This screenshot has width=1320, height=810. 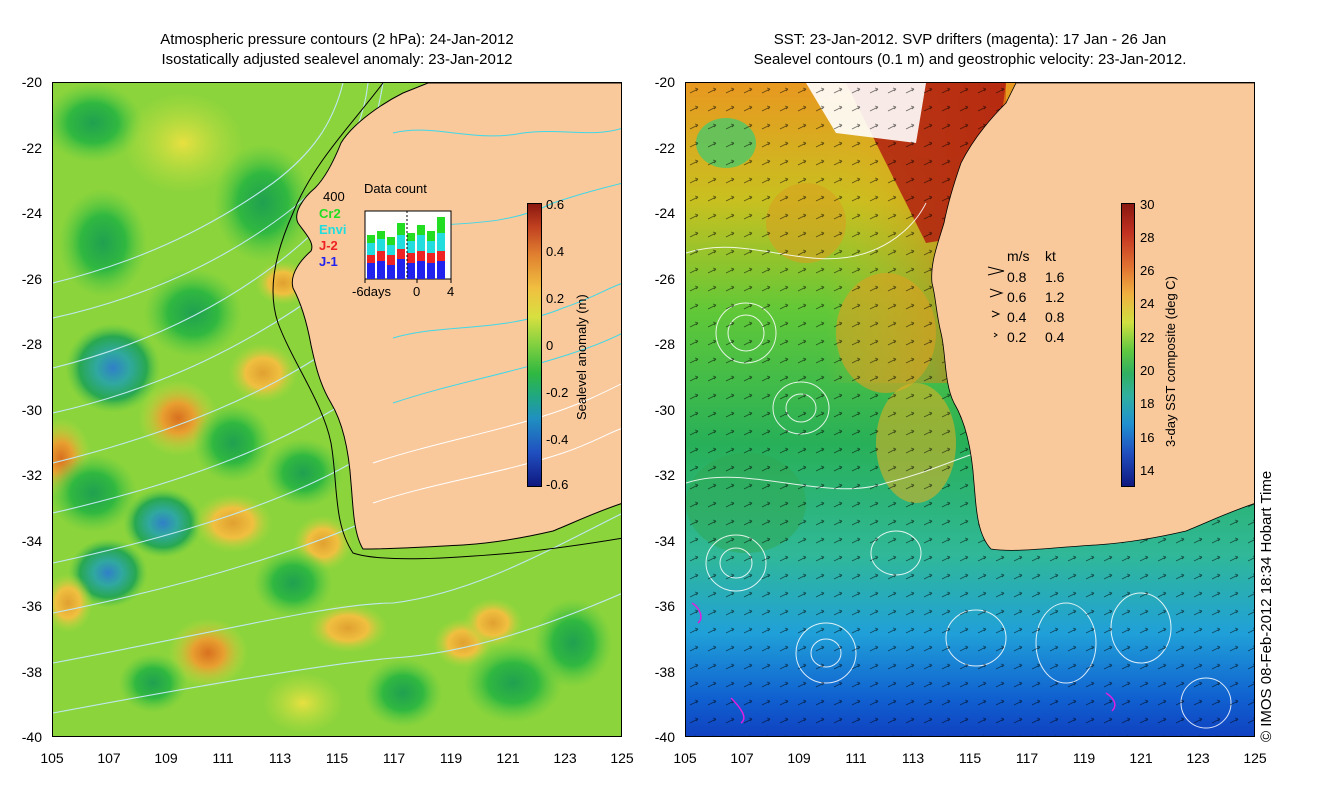 What do you see at coordinates (372, 291) in the screenshot?
I see `data-count-xlabel-start: -6days` at bounding box center [372, 291].